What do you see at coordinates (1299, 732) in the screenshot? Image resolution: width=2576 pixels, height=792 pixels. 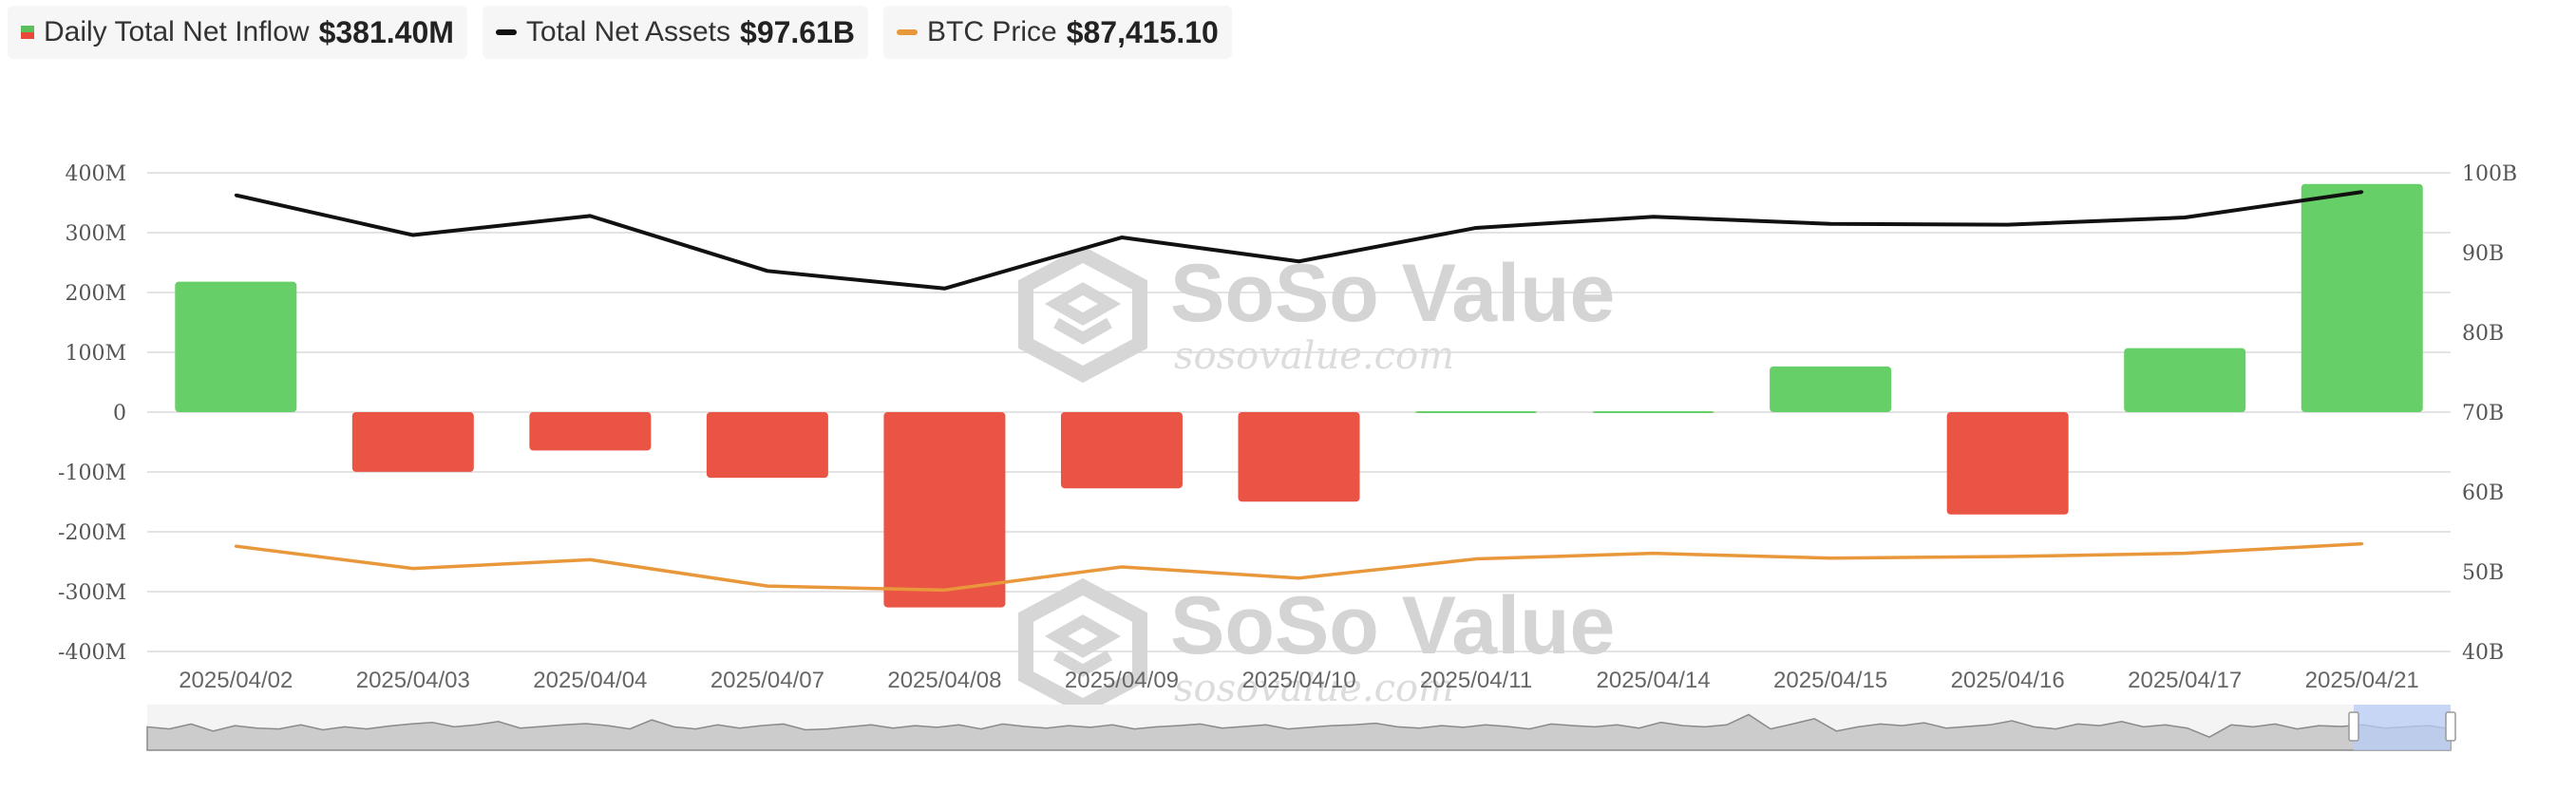 I see `navigator-series` at bounding box center [1299, 732].